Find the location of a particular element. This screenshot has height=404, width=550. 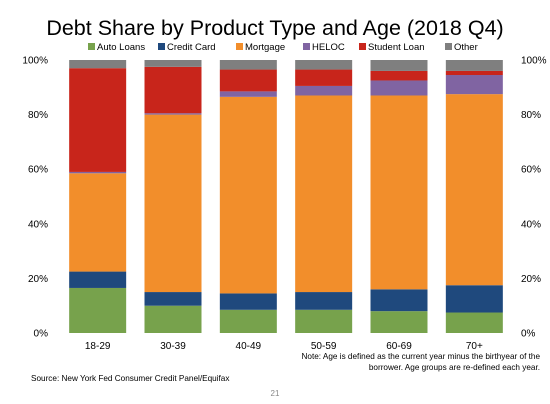

legend-item-mortgage: Mortgage is located at coordinates (260, 47).